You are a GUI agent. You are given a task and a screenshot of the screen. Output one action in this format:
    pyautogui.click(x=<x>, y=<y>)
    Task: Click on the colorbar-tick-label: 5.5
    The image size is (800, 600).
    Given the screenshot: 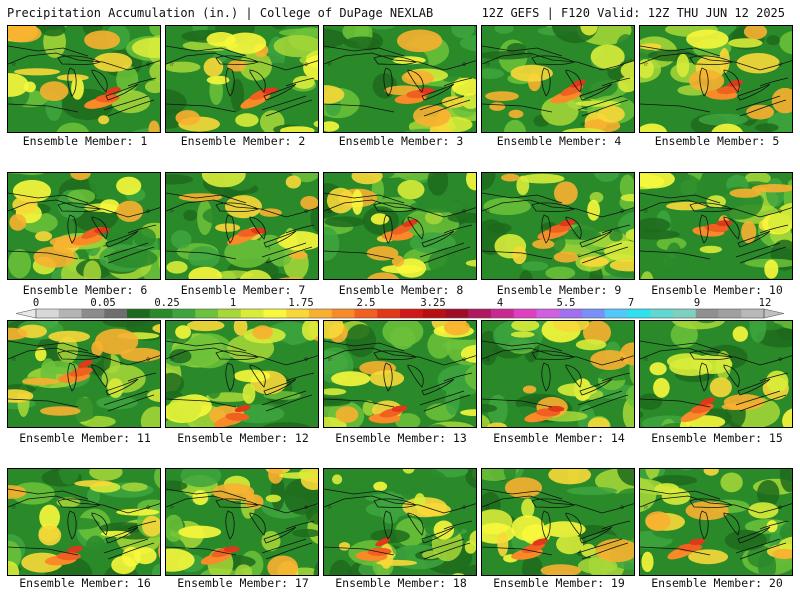 What is the action you would take?
    pyautogui.click(x=566, y=303)
    